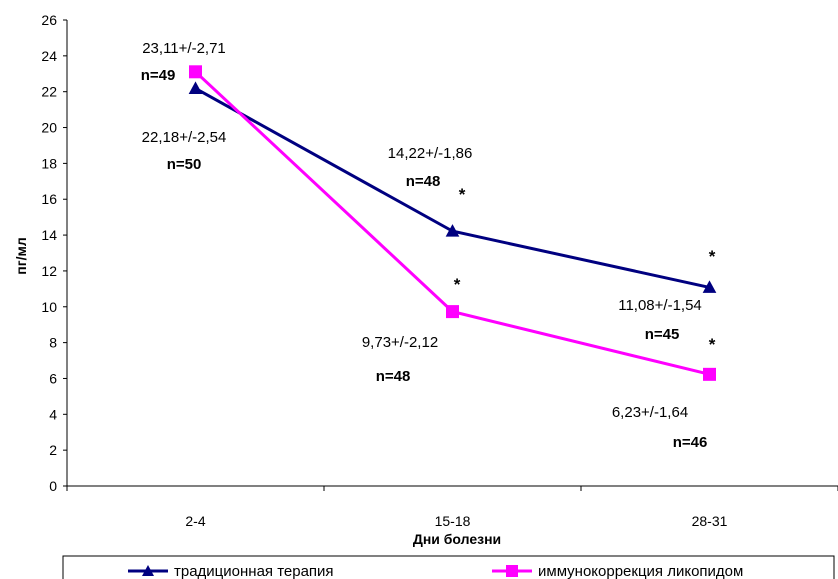 The height and width of the screenshot is (579, 838). I want to click on legend-marker-square, so click(512, 571).